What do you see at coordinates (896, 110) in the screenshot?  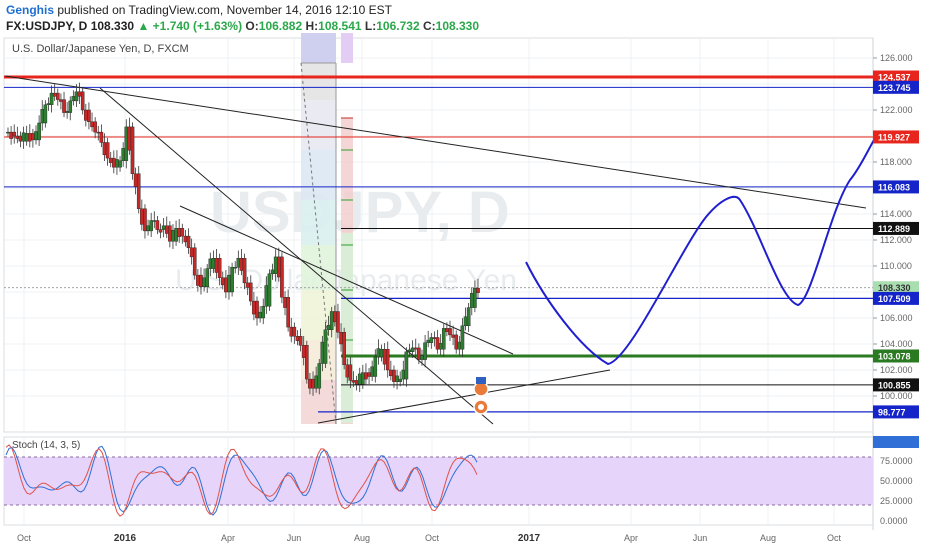 I see `price-tick-label: 122.000` at bounding box center [896, 110].